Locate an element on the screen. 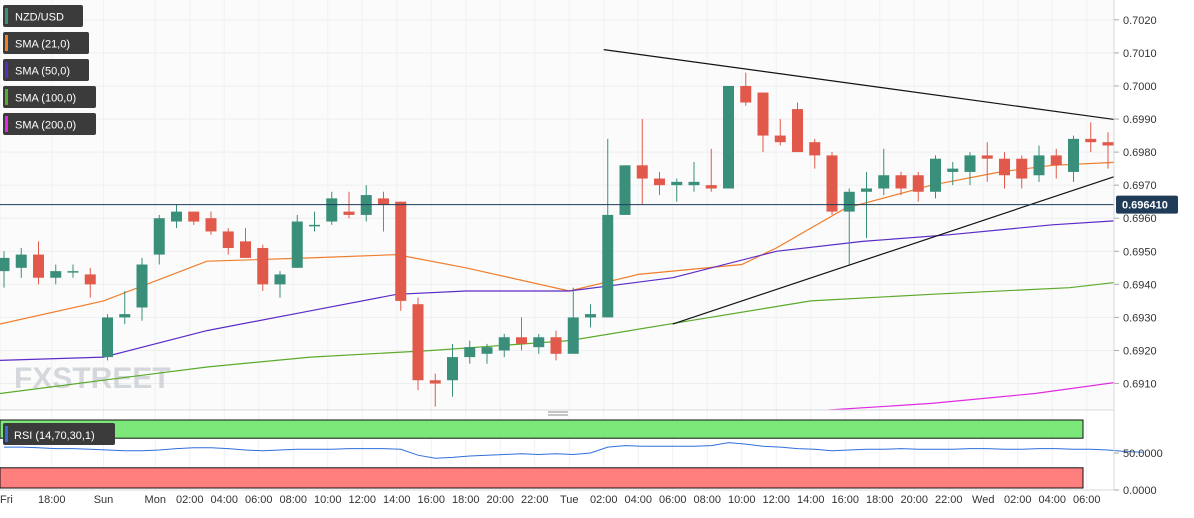 The image size is (1194, 518). legend-item: SMA (100,0) is located at coordinates (49, 97).